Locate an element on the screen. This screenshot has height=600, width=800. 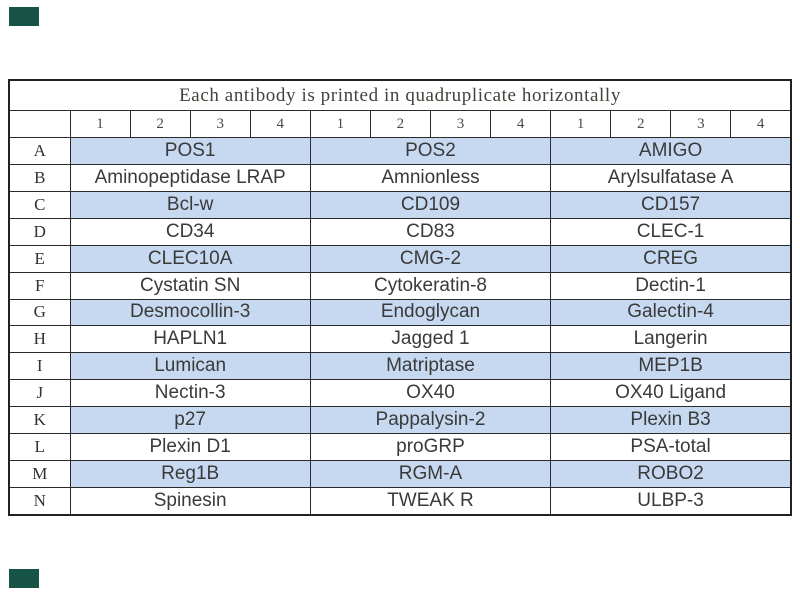
antibody-cell: Arylsulfatase A is located at coordinates (671, 177).